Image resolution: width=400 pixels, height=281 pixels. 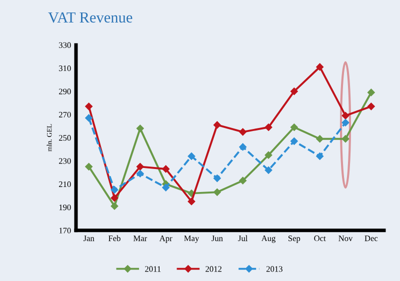 What do you see at coordinates (192, 239) in the screenshot?
I see `x-tick-label: May` at bounding box center [192, 239].